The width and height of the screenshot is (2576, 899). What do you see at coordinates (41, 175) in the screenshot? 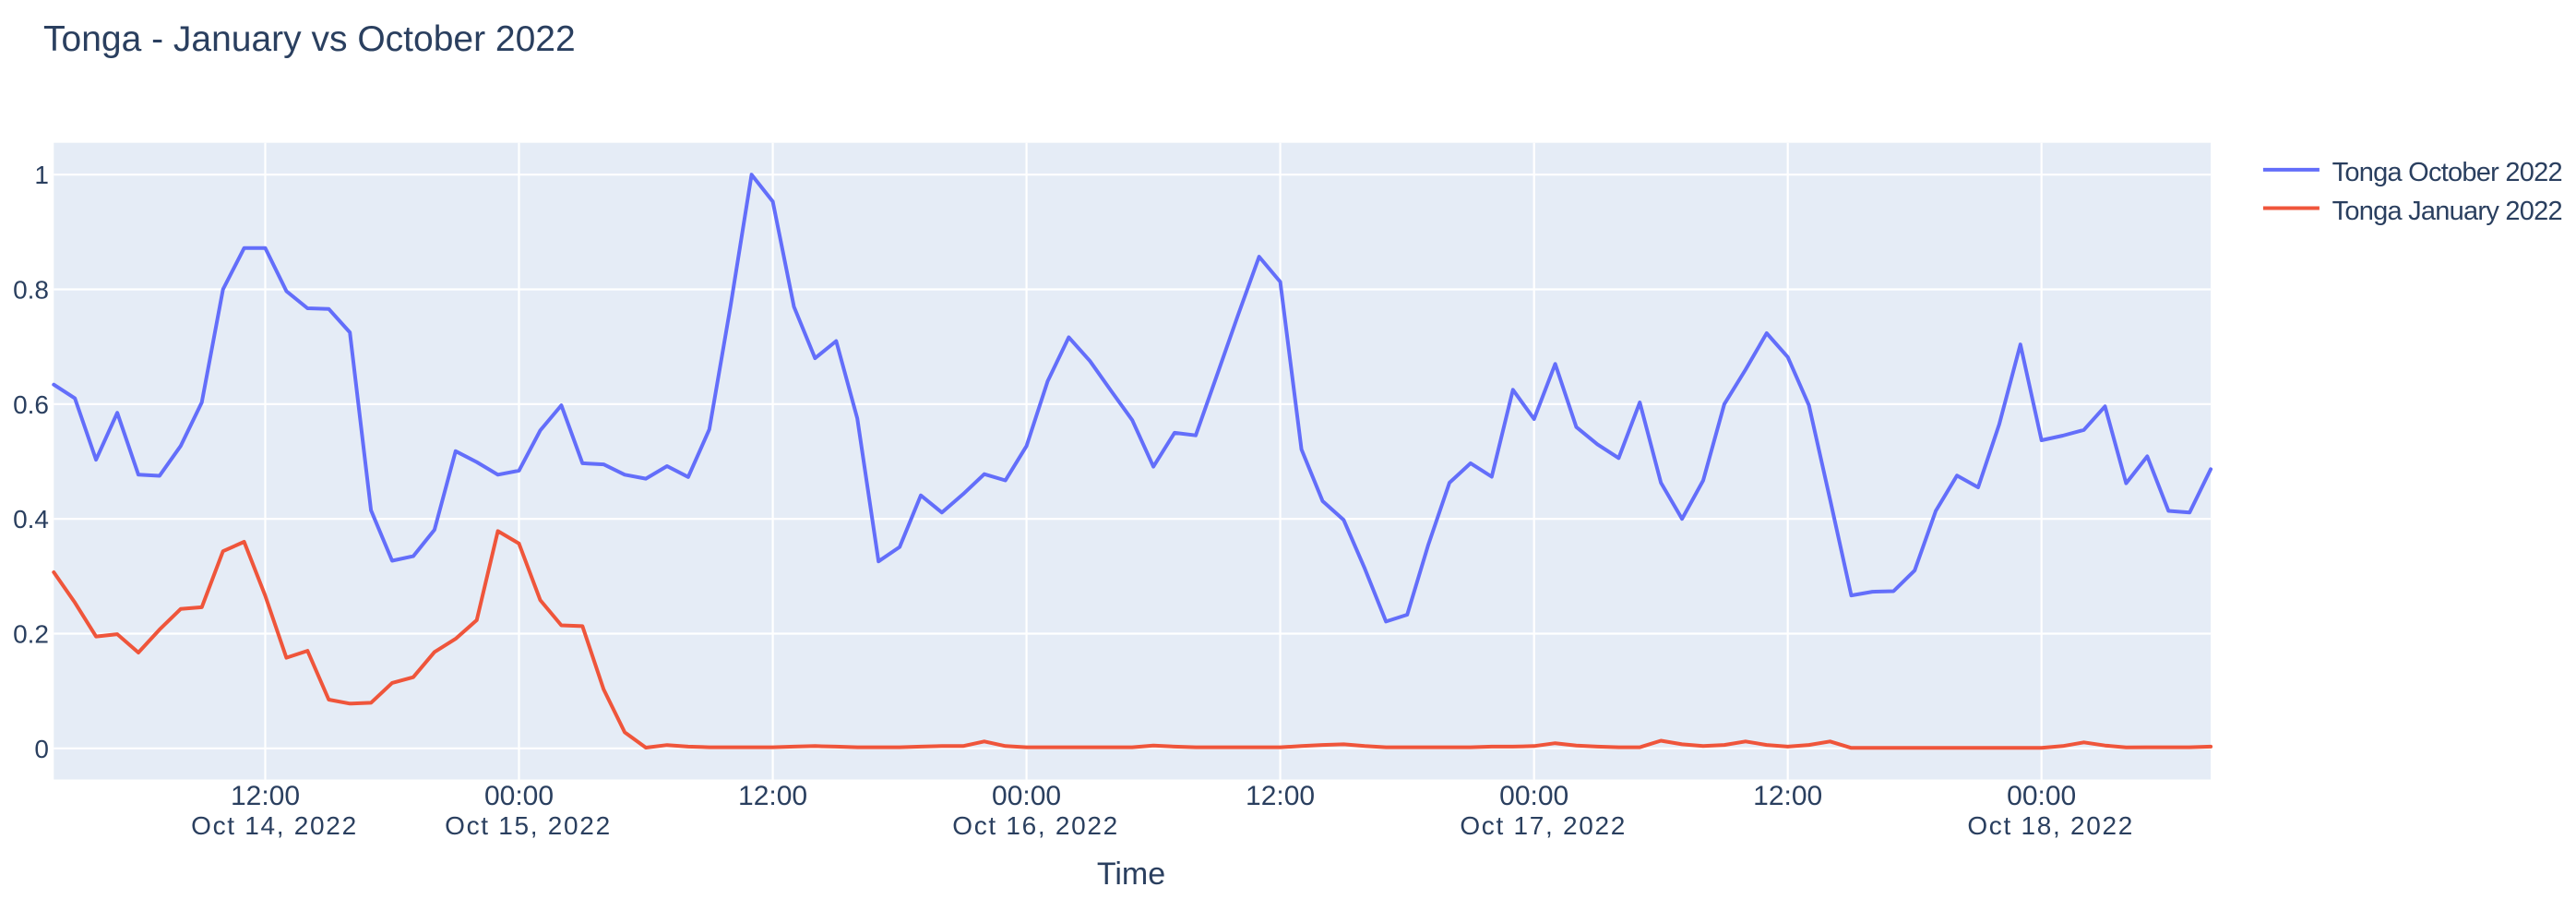
I see `svg-text: 1` at bounding box center [41, 175].